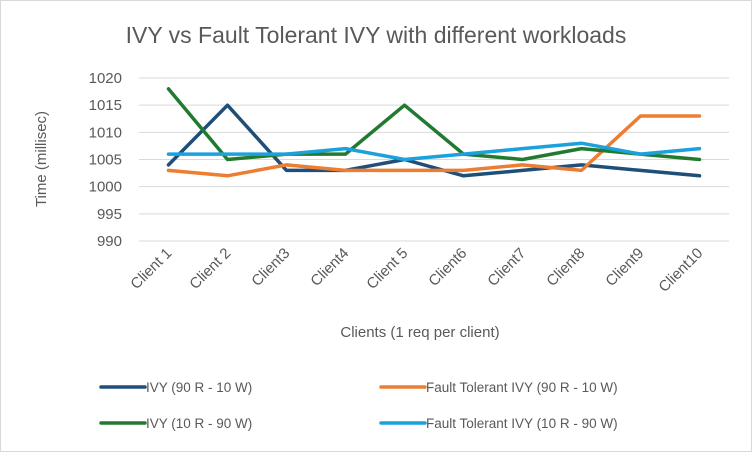 This screenshot has height=452, width=752. Describe the element at coordinates (105, 132) in the screenshot. I see `y-tick-label: 1010` at that location.